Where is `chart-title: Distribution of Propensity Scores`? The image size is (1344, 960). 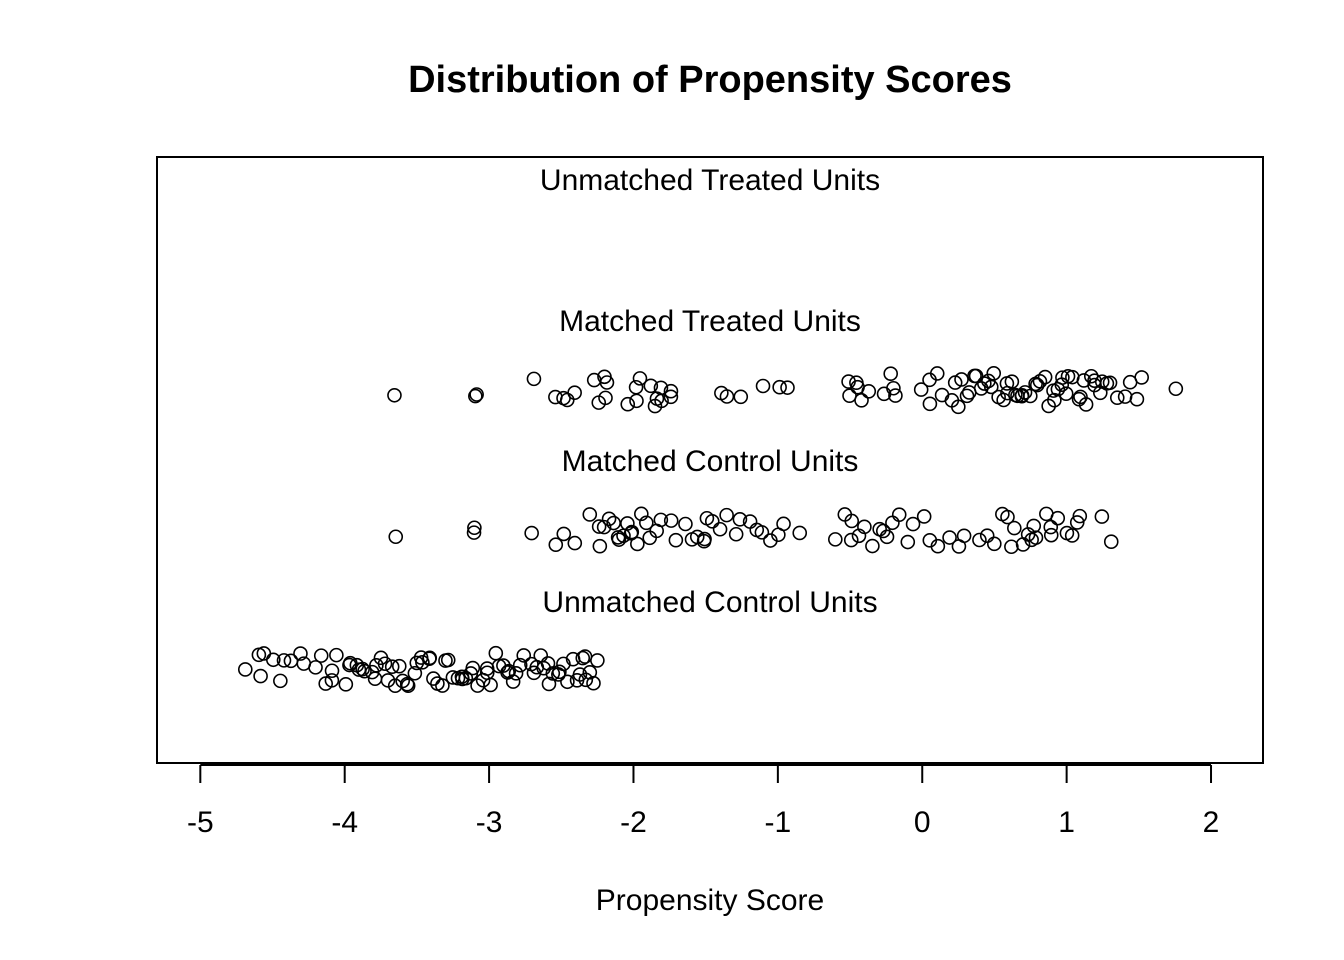 chart-title: Distribution of Propensity Scores is located at coordinates (710, 80).